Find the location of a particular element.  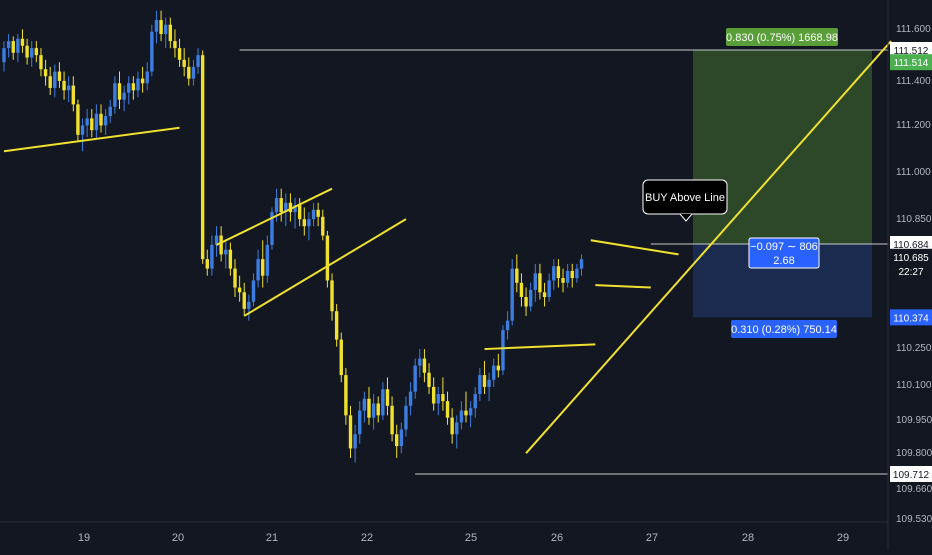

x-tick-label: 27 is located at coordinates (652, 538).